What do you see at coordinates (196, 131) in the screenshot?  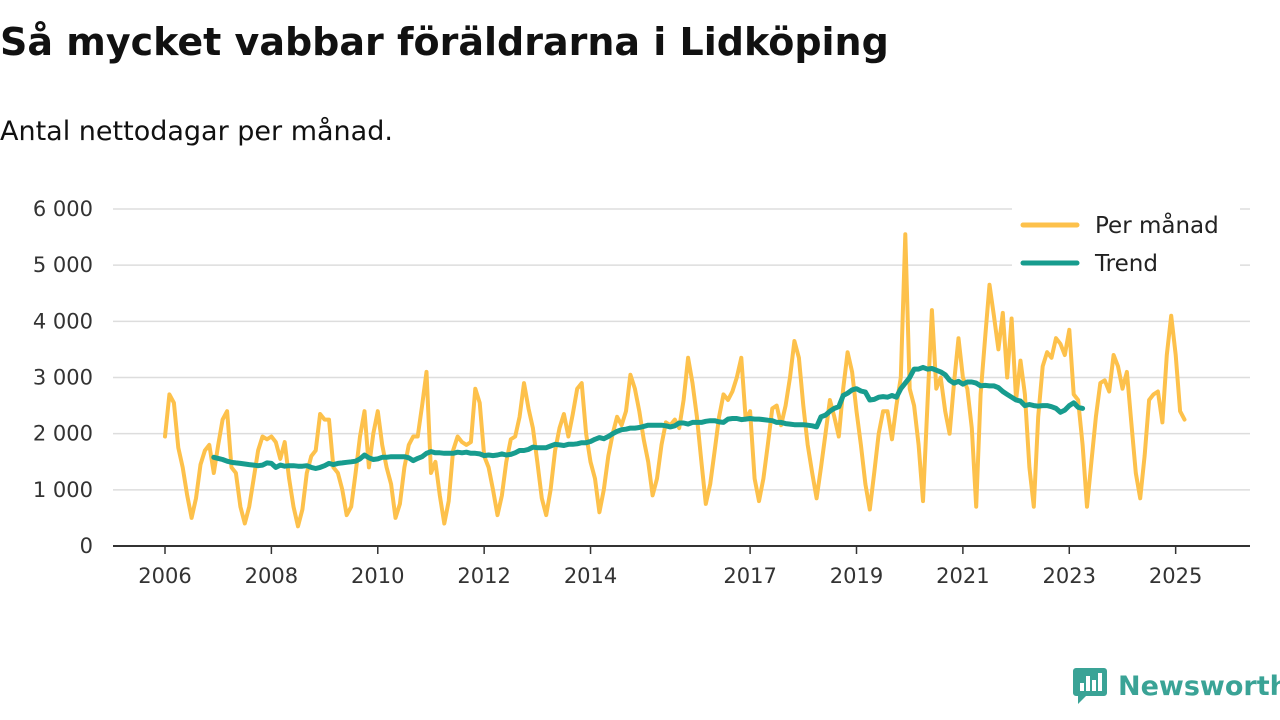 I see `chart-subtitle: Antal nettodagar per månad.` at bounding box center [196, 131].